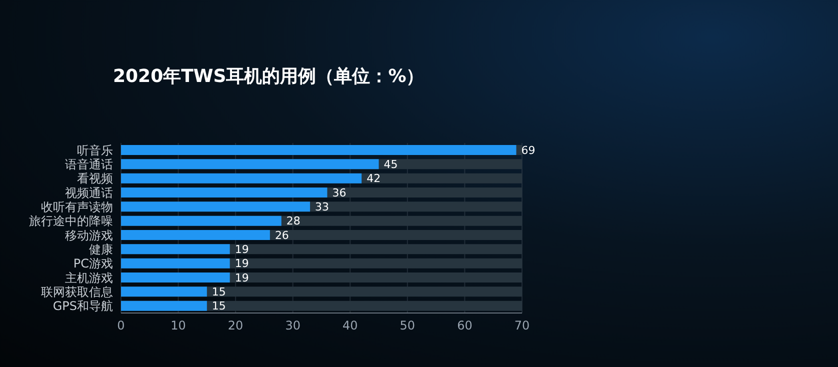  I want to click on x-tick-label: 60, so click(464, 325).